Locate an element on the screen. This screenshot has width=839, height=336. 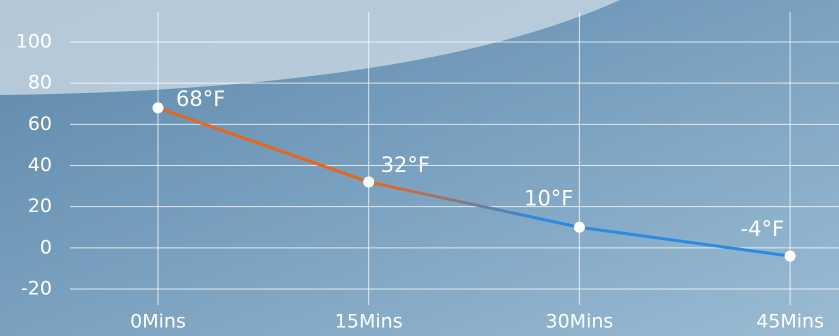
value-label: 68°F is located at coordinates (200, 99).